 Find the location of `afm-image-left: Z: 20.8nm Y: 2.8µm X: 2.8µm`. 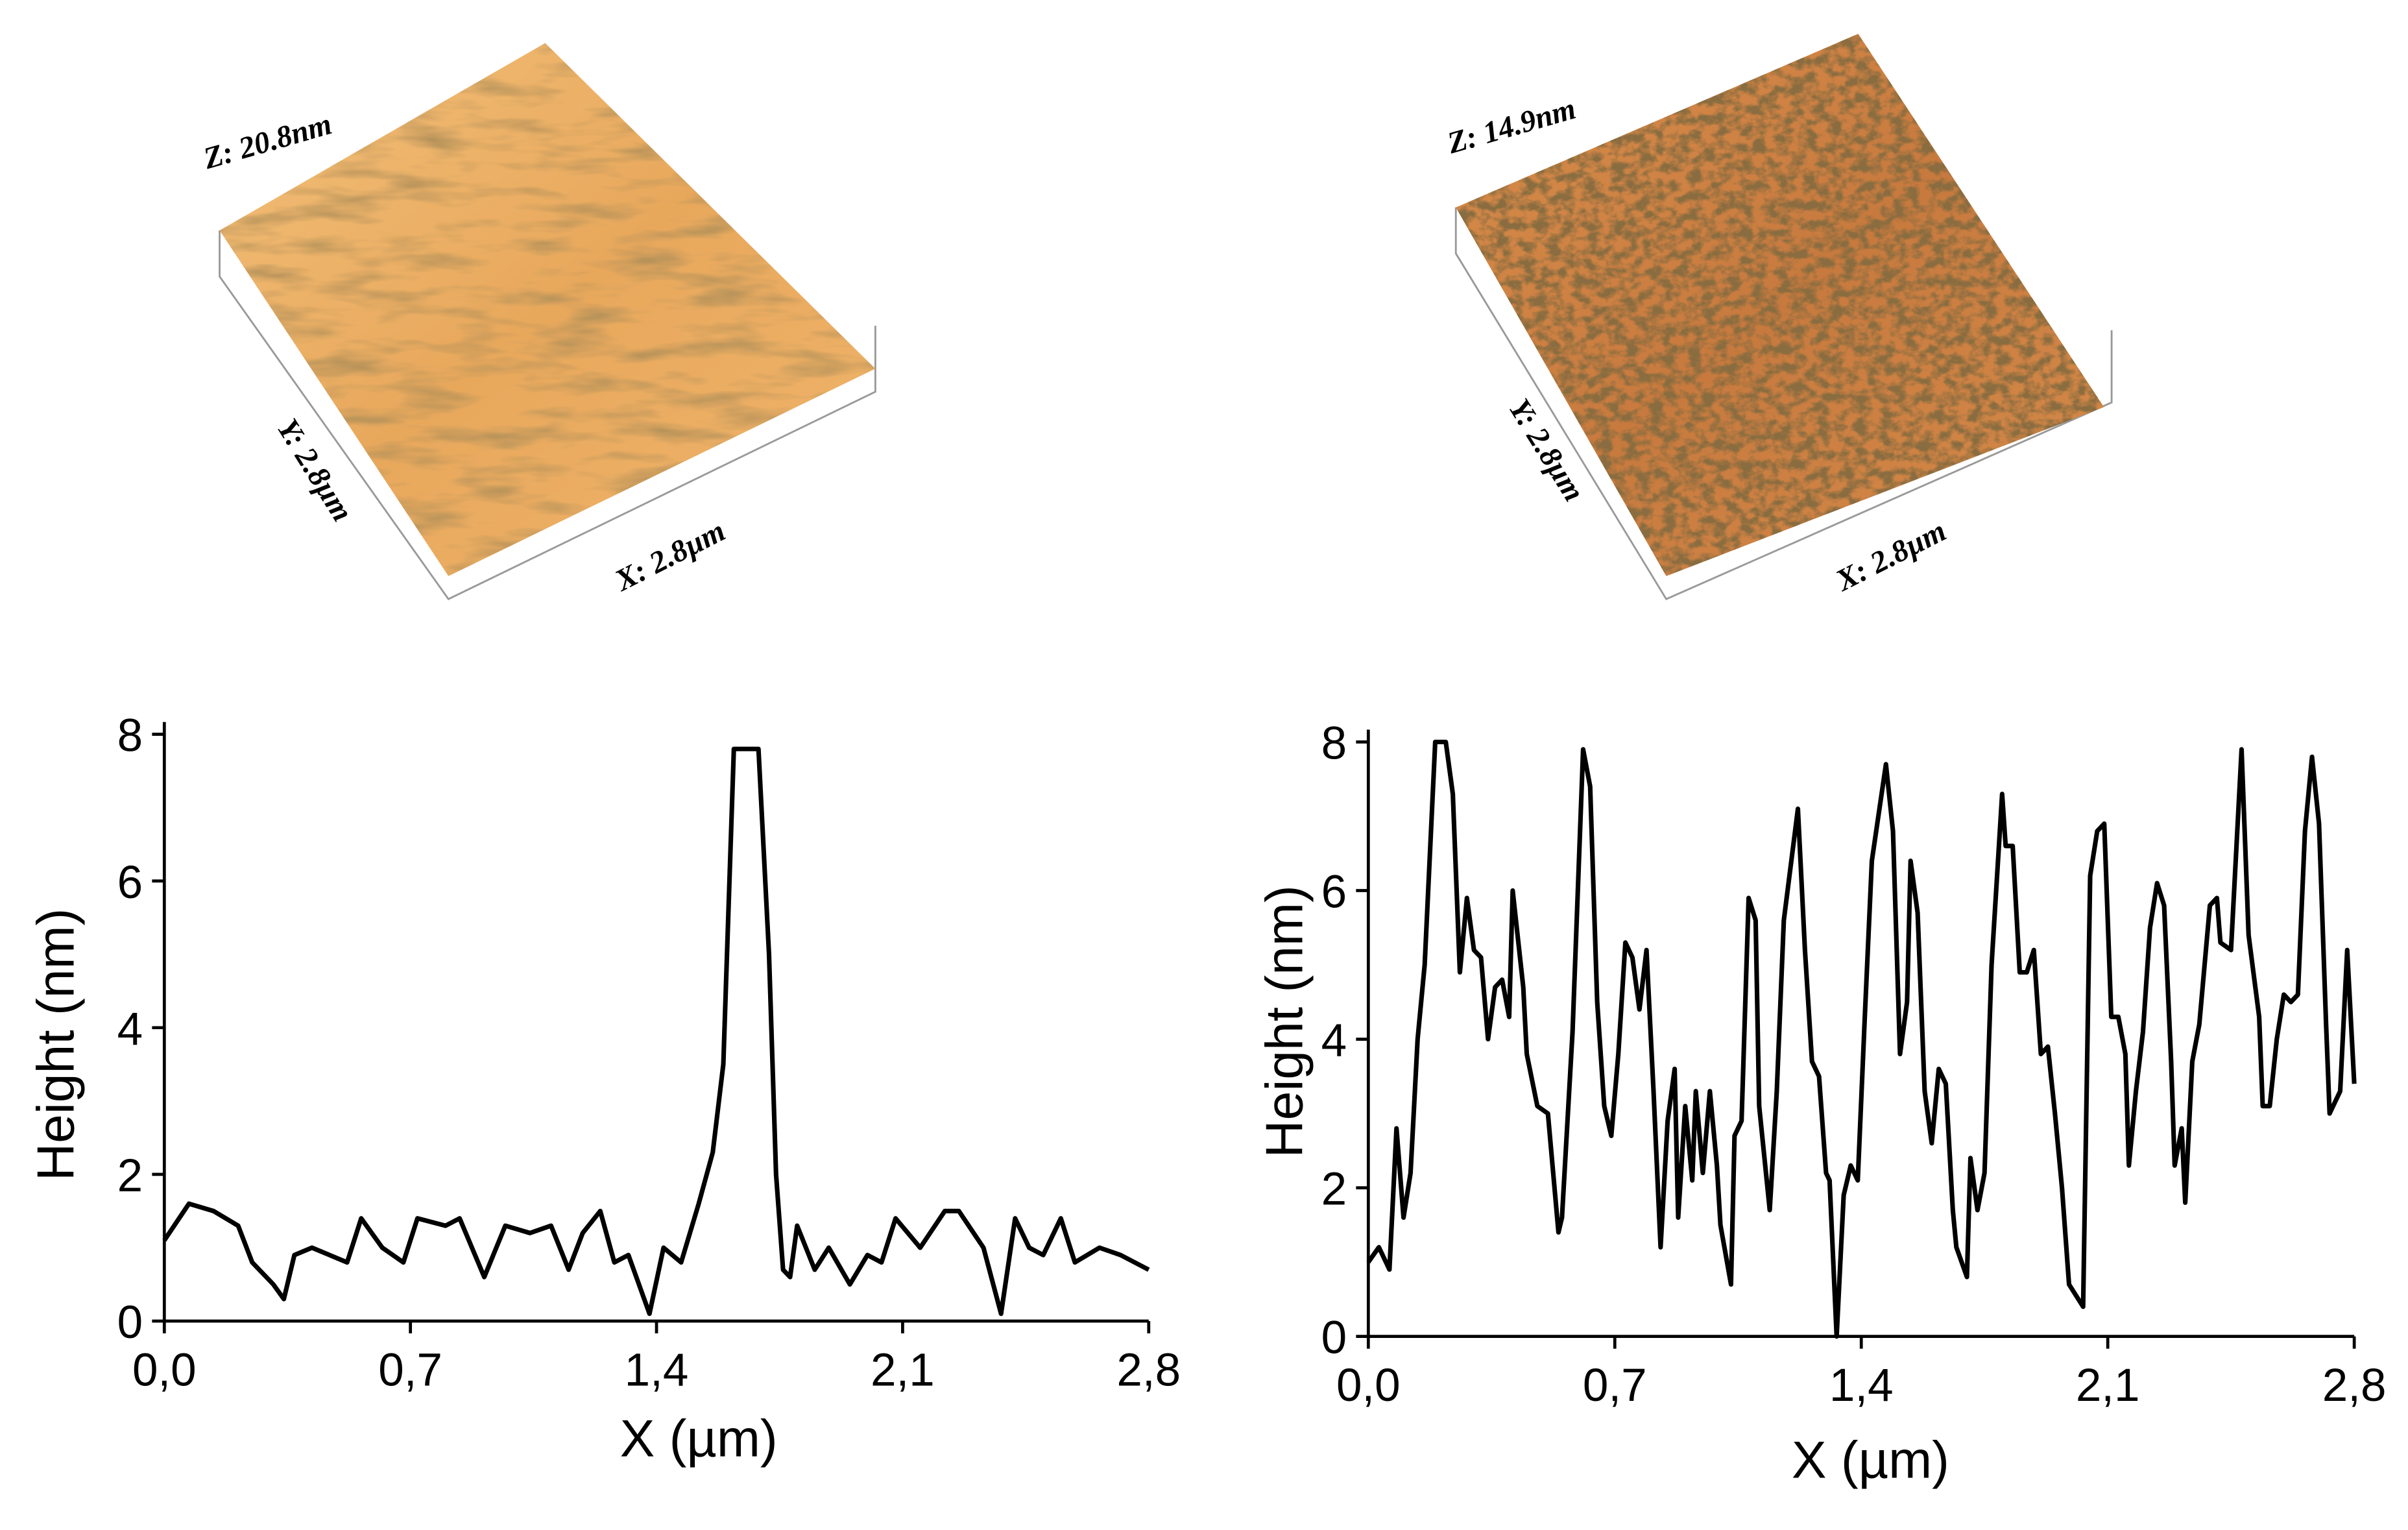

afm-image-left: Z: 20.8nm Y: 2.8µm X: 2.8µm is located at coordinates (537, 322).